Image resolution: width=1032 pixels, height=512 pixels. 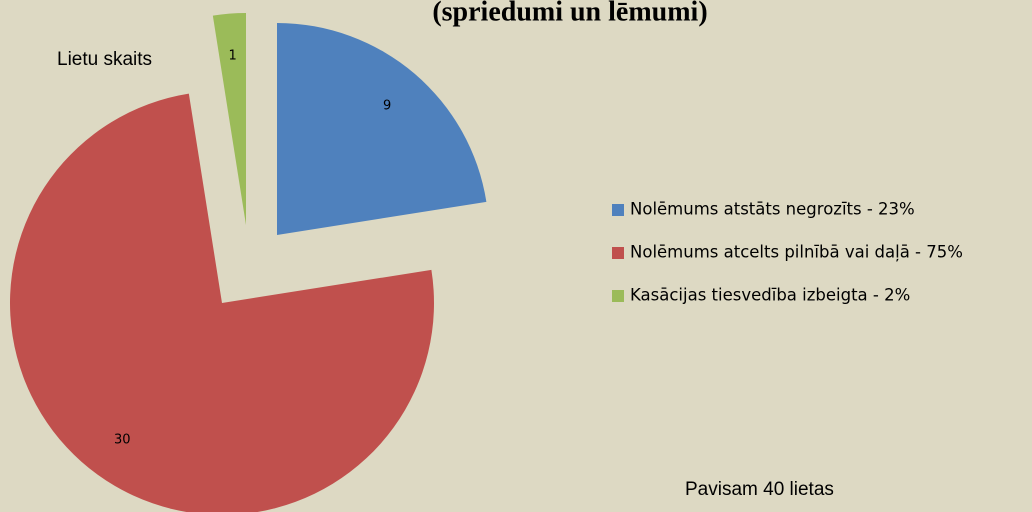 What do you see at coordinates (770, 295) in the screenshot?
I see `legend-label: Kasācijas tiesvedība izbeigta - 2%` at bounding box center [770, 295].